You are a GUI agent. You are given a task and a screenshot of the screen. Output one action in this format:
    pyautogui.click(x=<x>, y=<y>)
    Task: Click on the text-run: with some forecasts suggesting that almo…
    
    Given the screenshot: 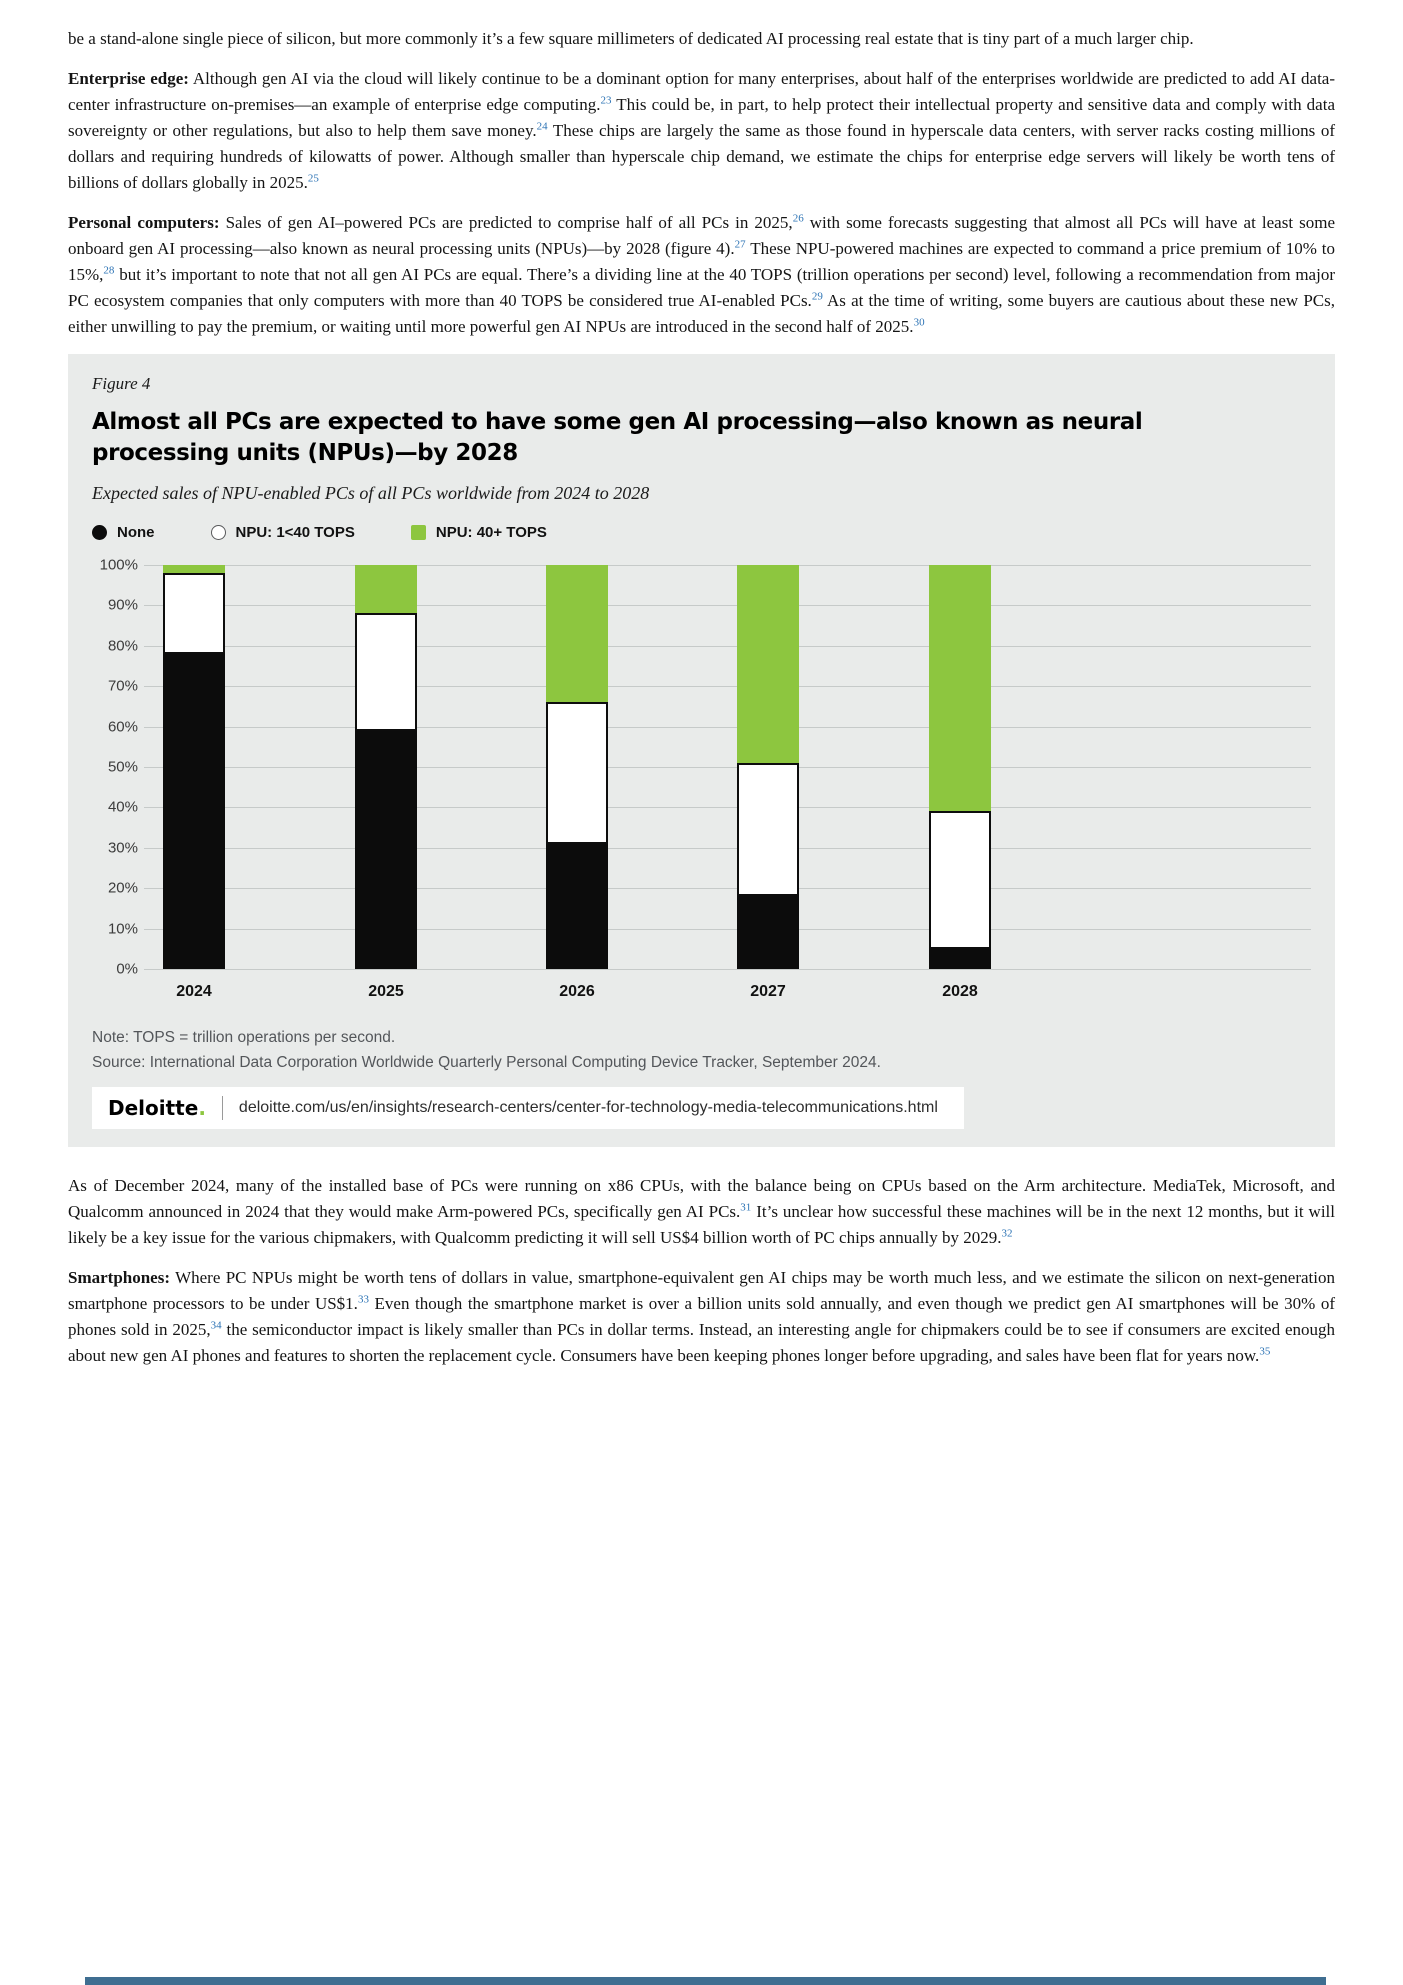 What is the action you would take?
    pyautogui.click(x=701, y=235)
    